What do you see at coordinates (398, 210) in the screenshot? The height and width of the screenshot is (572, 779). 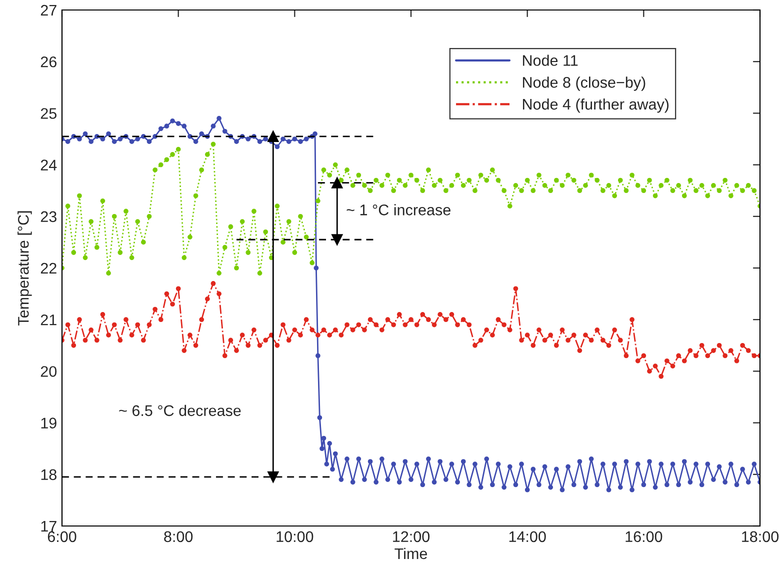 I see `annotation: ~ 1 °C increase` at bounding box center [398, 210].